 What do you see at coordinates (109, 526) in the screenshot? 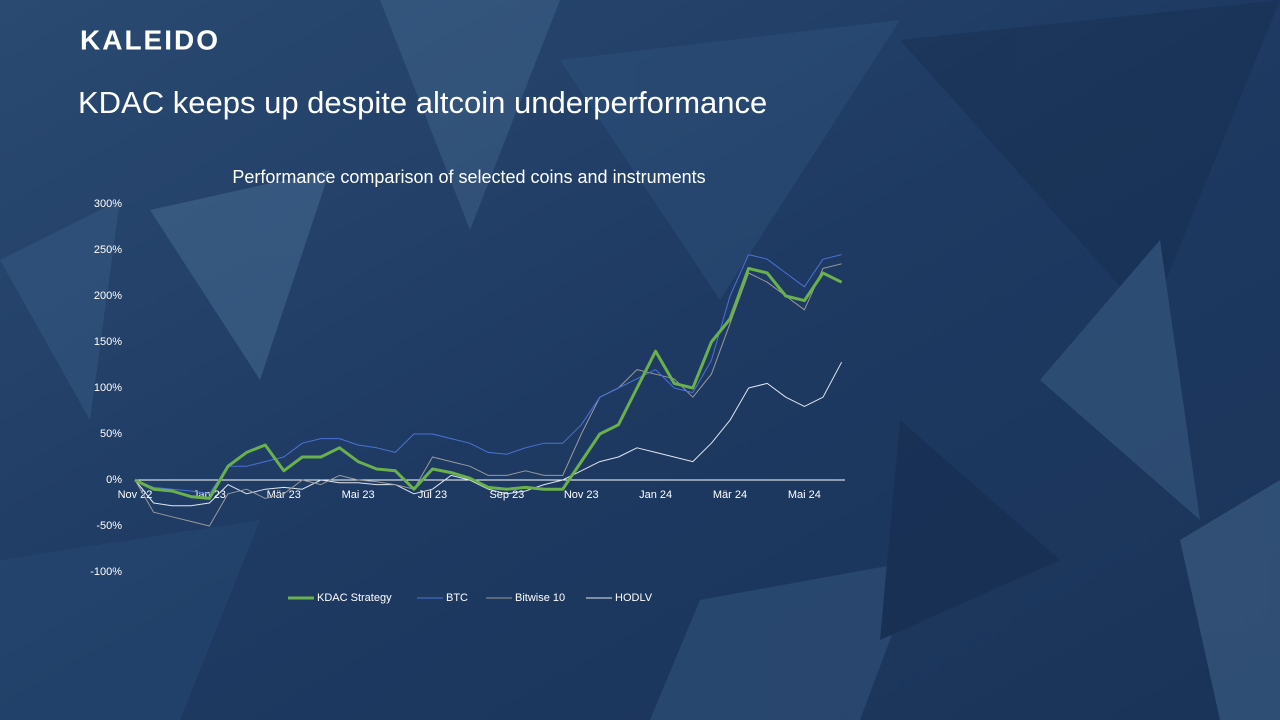
I see `y-tick-label: -50%` at bounding box center [109, 526].